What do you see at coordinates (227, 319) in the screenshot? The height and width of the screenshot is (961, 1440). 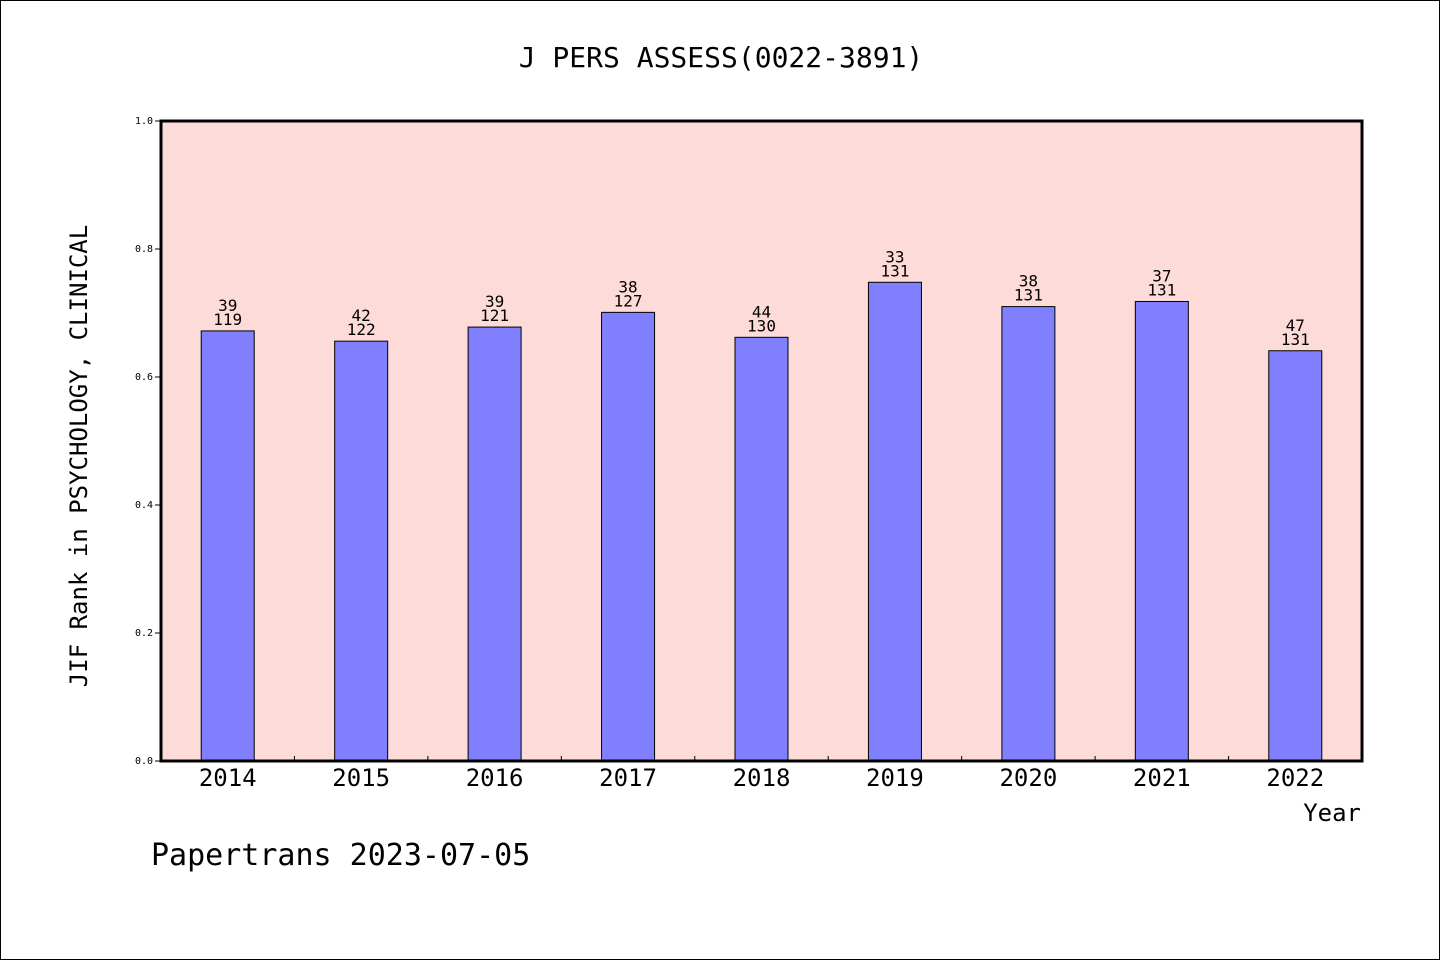 I see `bar-total-label: 119` at bounding box center [227, 319].